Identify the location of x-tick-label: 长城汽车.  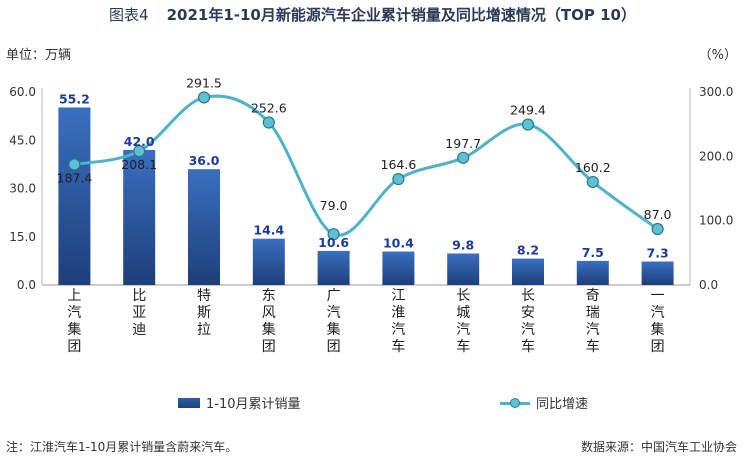
(463, 321).